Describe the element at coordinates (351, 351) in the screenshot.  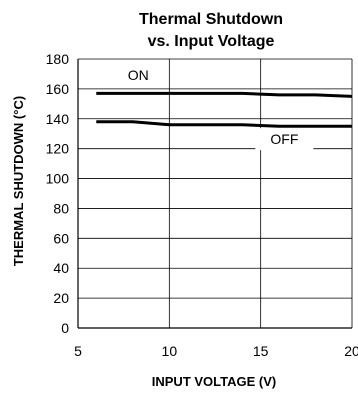
I see `x-tick-label-20: 20` at that location.